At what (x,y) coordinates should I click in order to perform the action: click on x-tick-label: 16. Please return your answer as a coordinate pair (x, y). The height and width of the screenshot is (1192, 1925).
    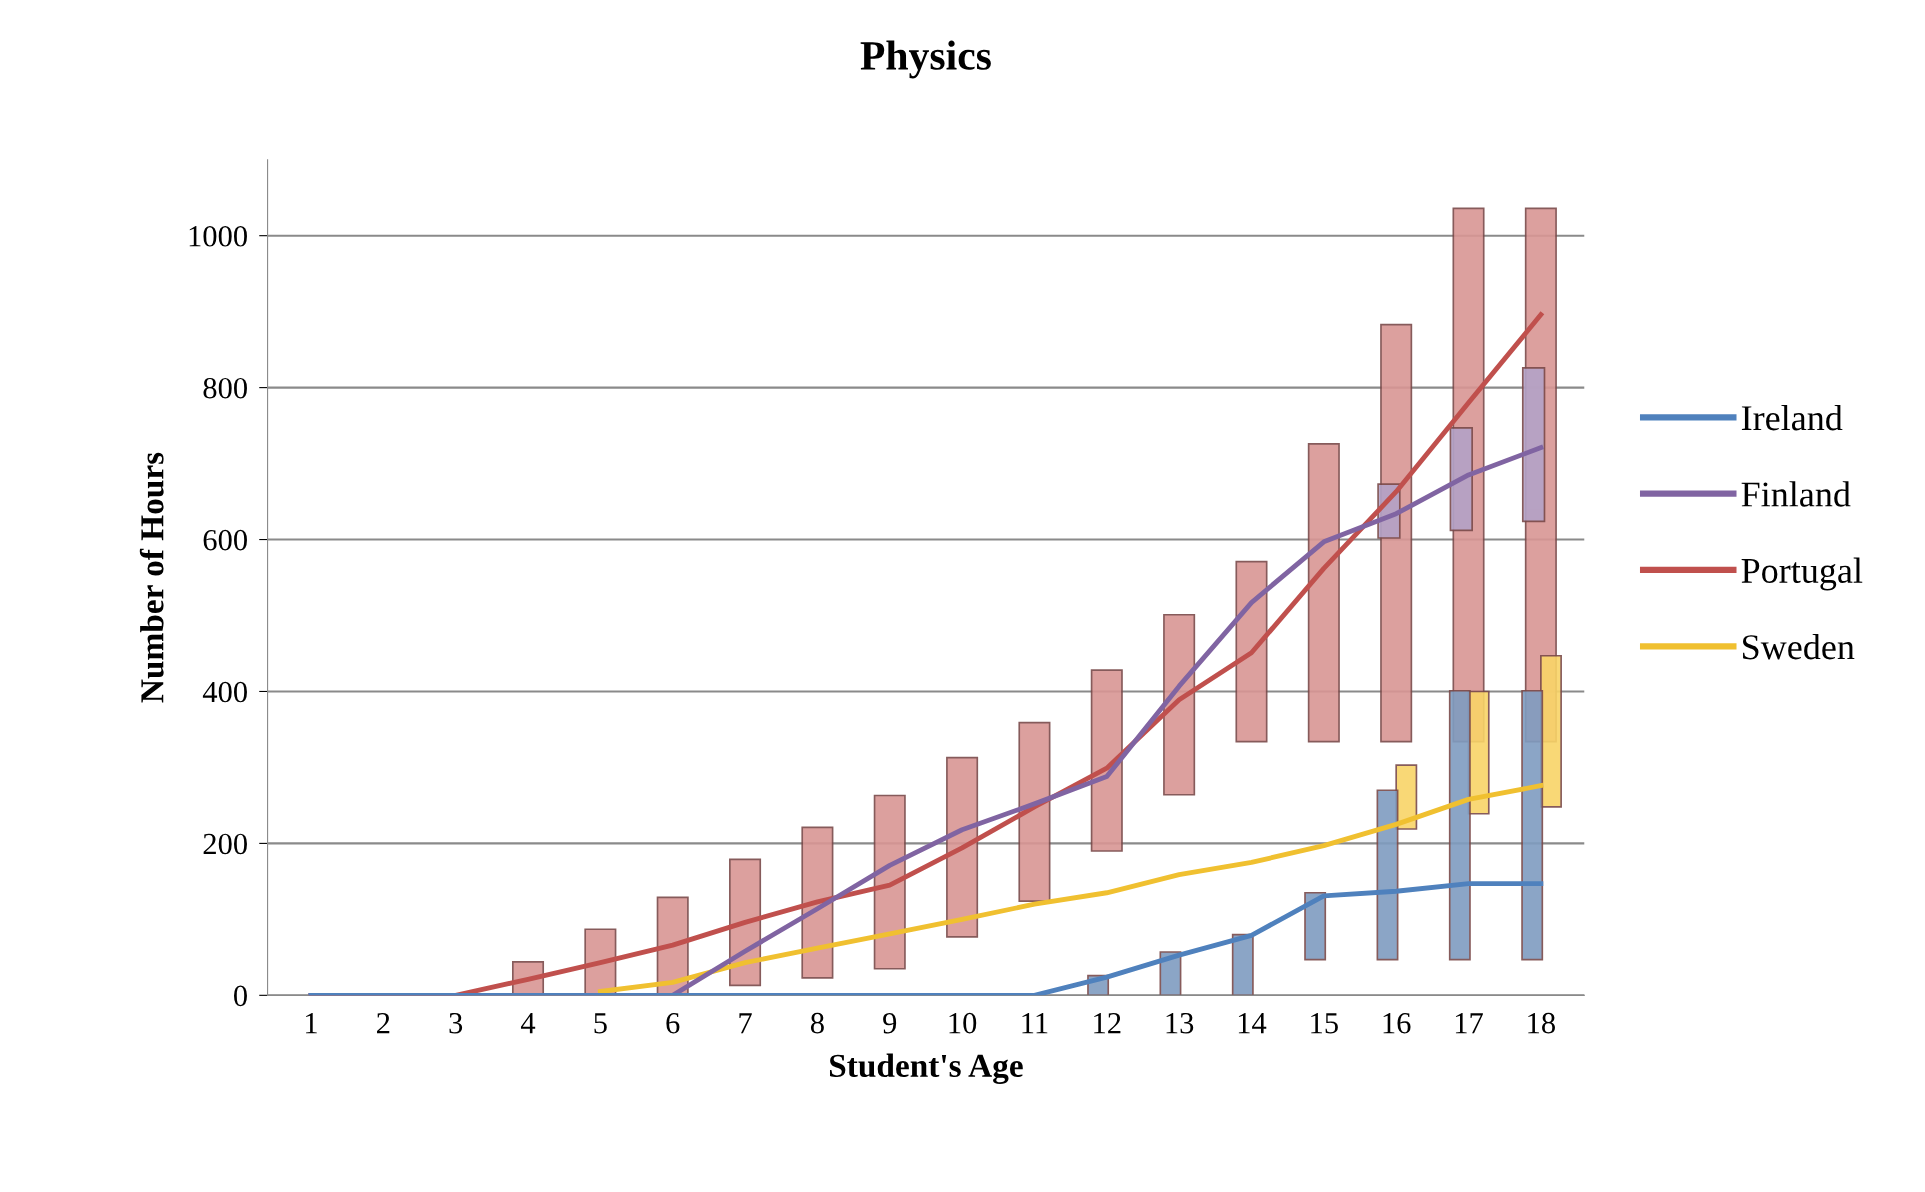
    Looking at the image, I should click on (1397, 1023).